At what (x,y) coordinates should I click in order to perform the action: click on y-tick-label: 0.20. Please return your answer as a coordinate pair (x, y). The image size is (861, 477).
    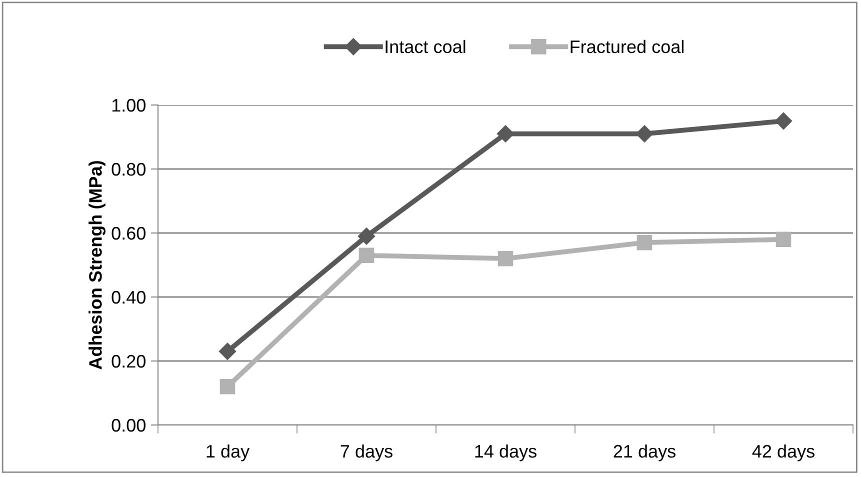
    Looking at the image, I should click on (129, 361).